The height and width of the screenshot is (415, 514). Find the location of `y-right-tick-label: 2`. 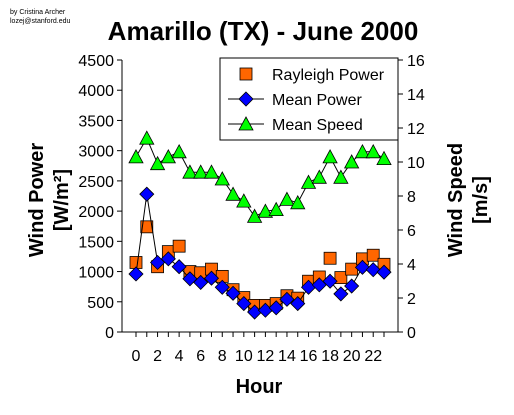

y-right-tick-label: 2 is located at coordinates (411, 299).